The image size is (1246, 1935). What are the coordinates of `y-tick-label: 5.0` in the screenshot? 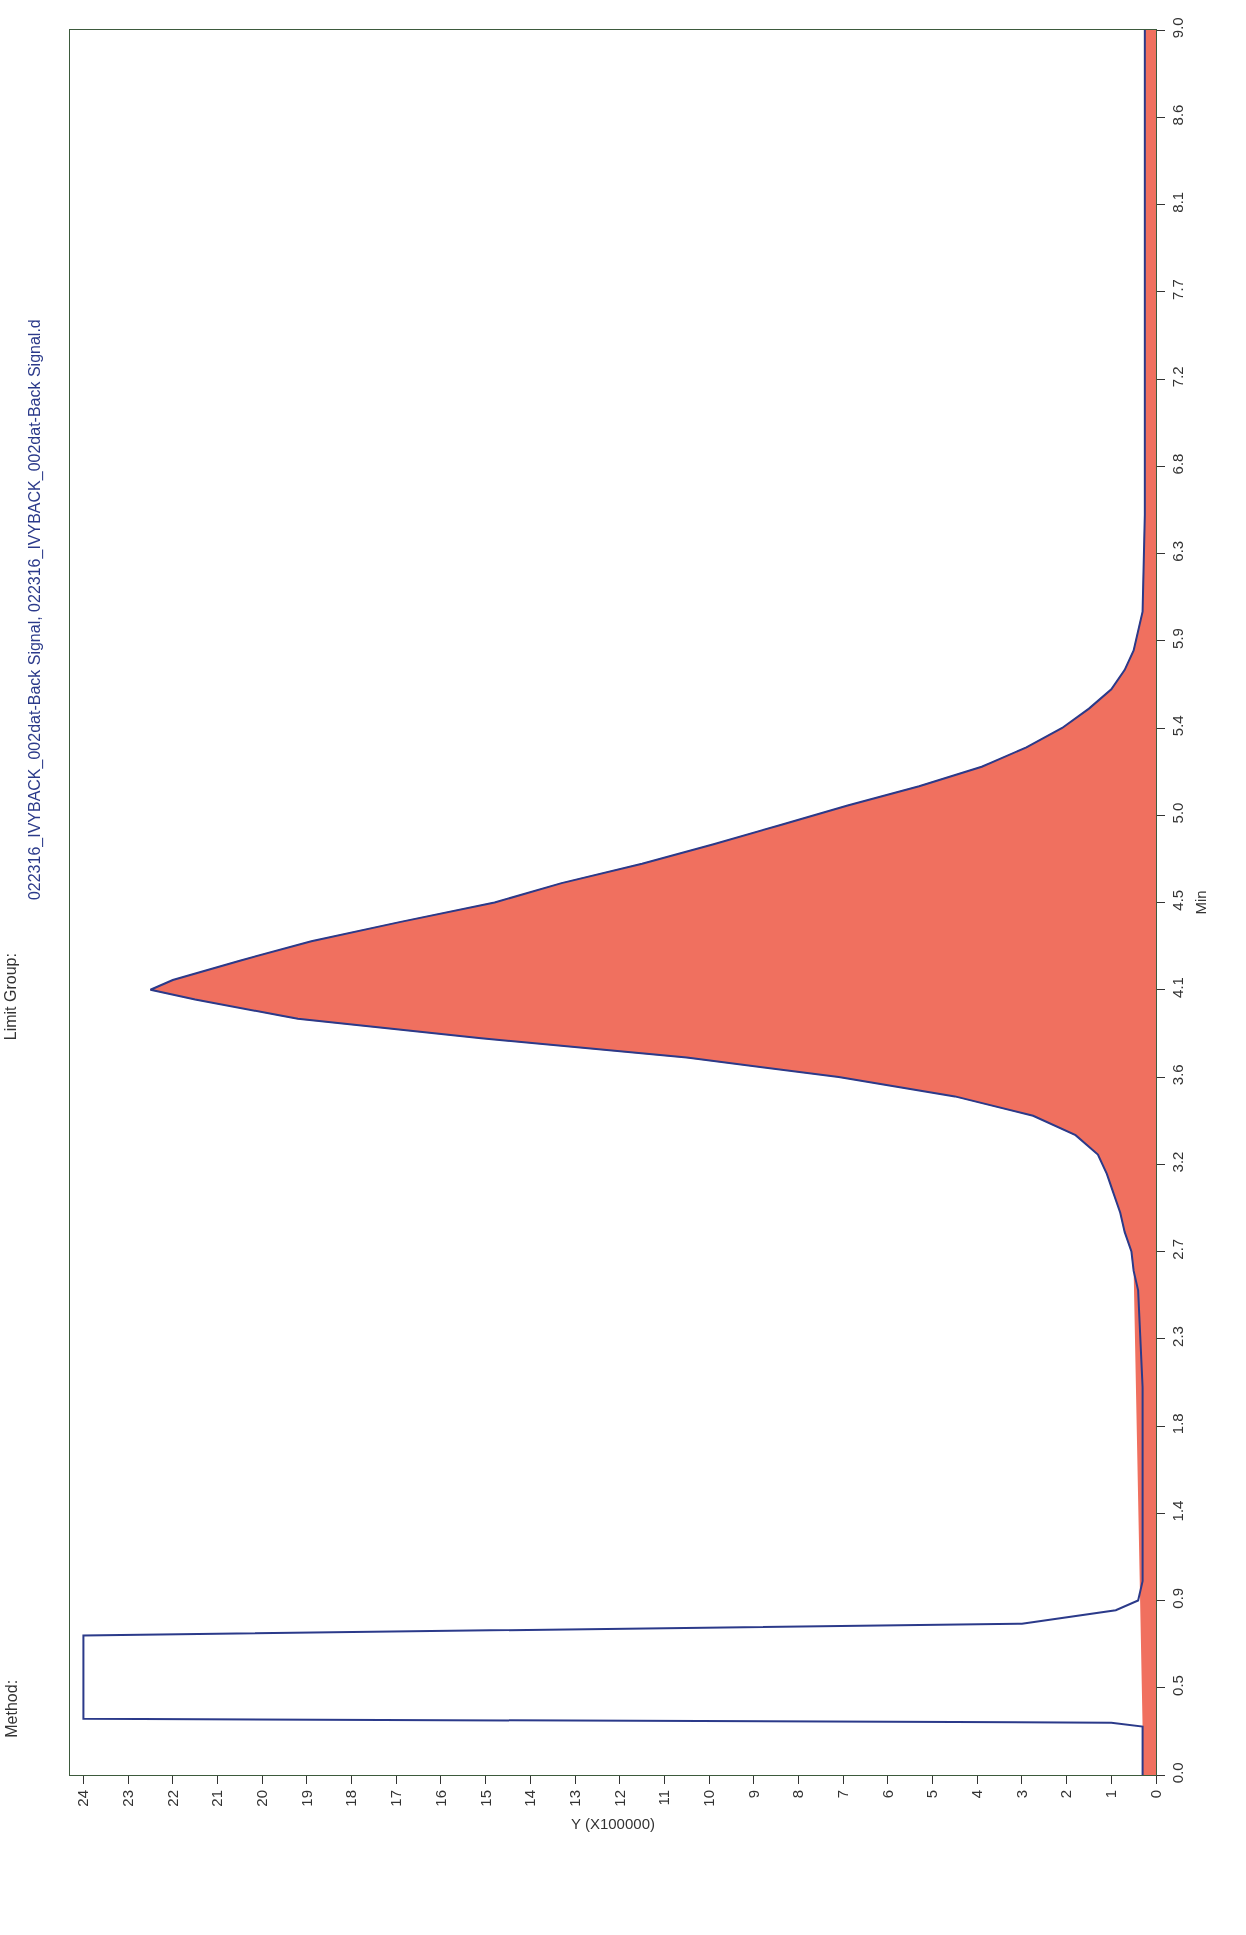 It's located at (1177, 813).